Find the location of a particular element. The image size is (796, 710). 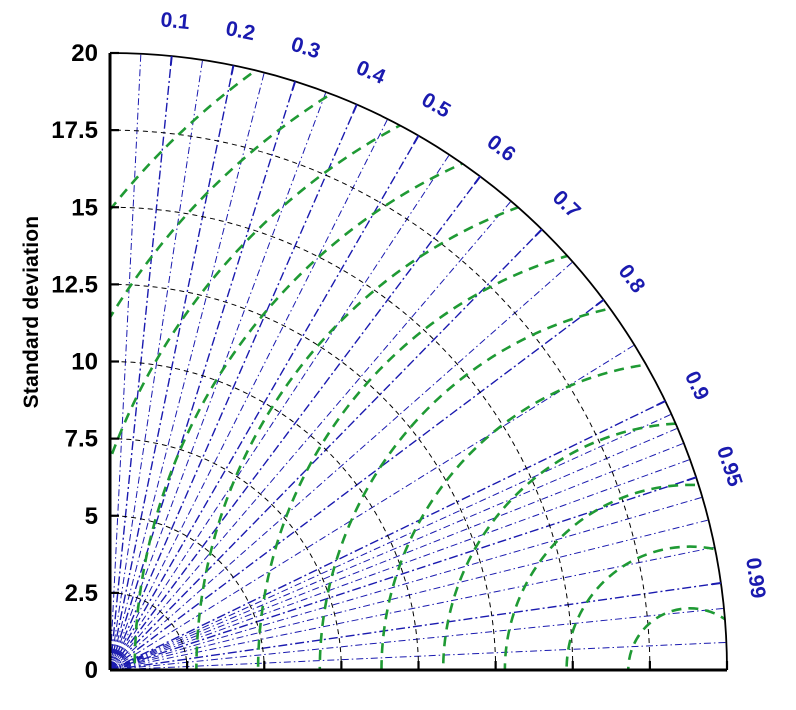

y-axis-tick-label: 7.5 is located at coordinates (81, 439).